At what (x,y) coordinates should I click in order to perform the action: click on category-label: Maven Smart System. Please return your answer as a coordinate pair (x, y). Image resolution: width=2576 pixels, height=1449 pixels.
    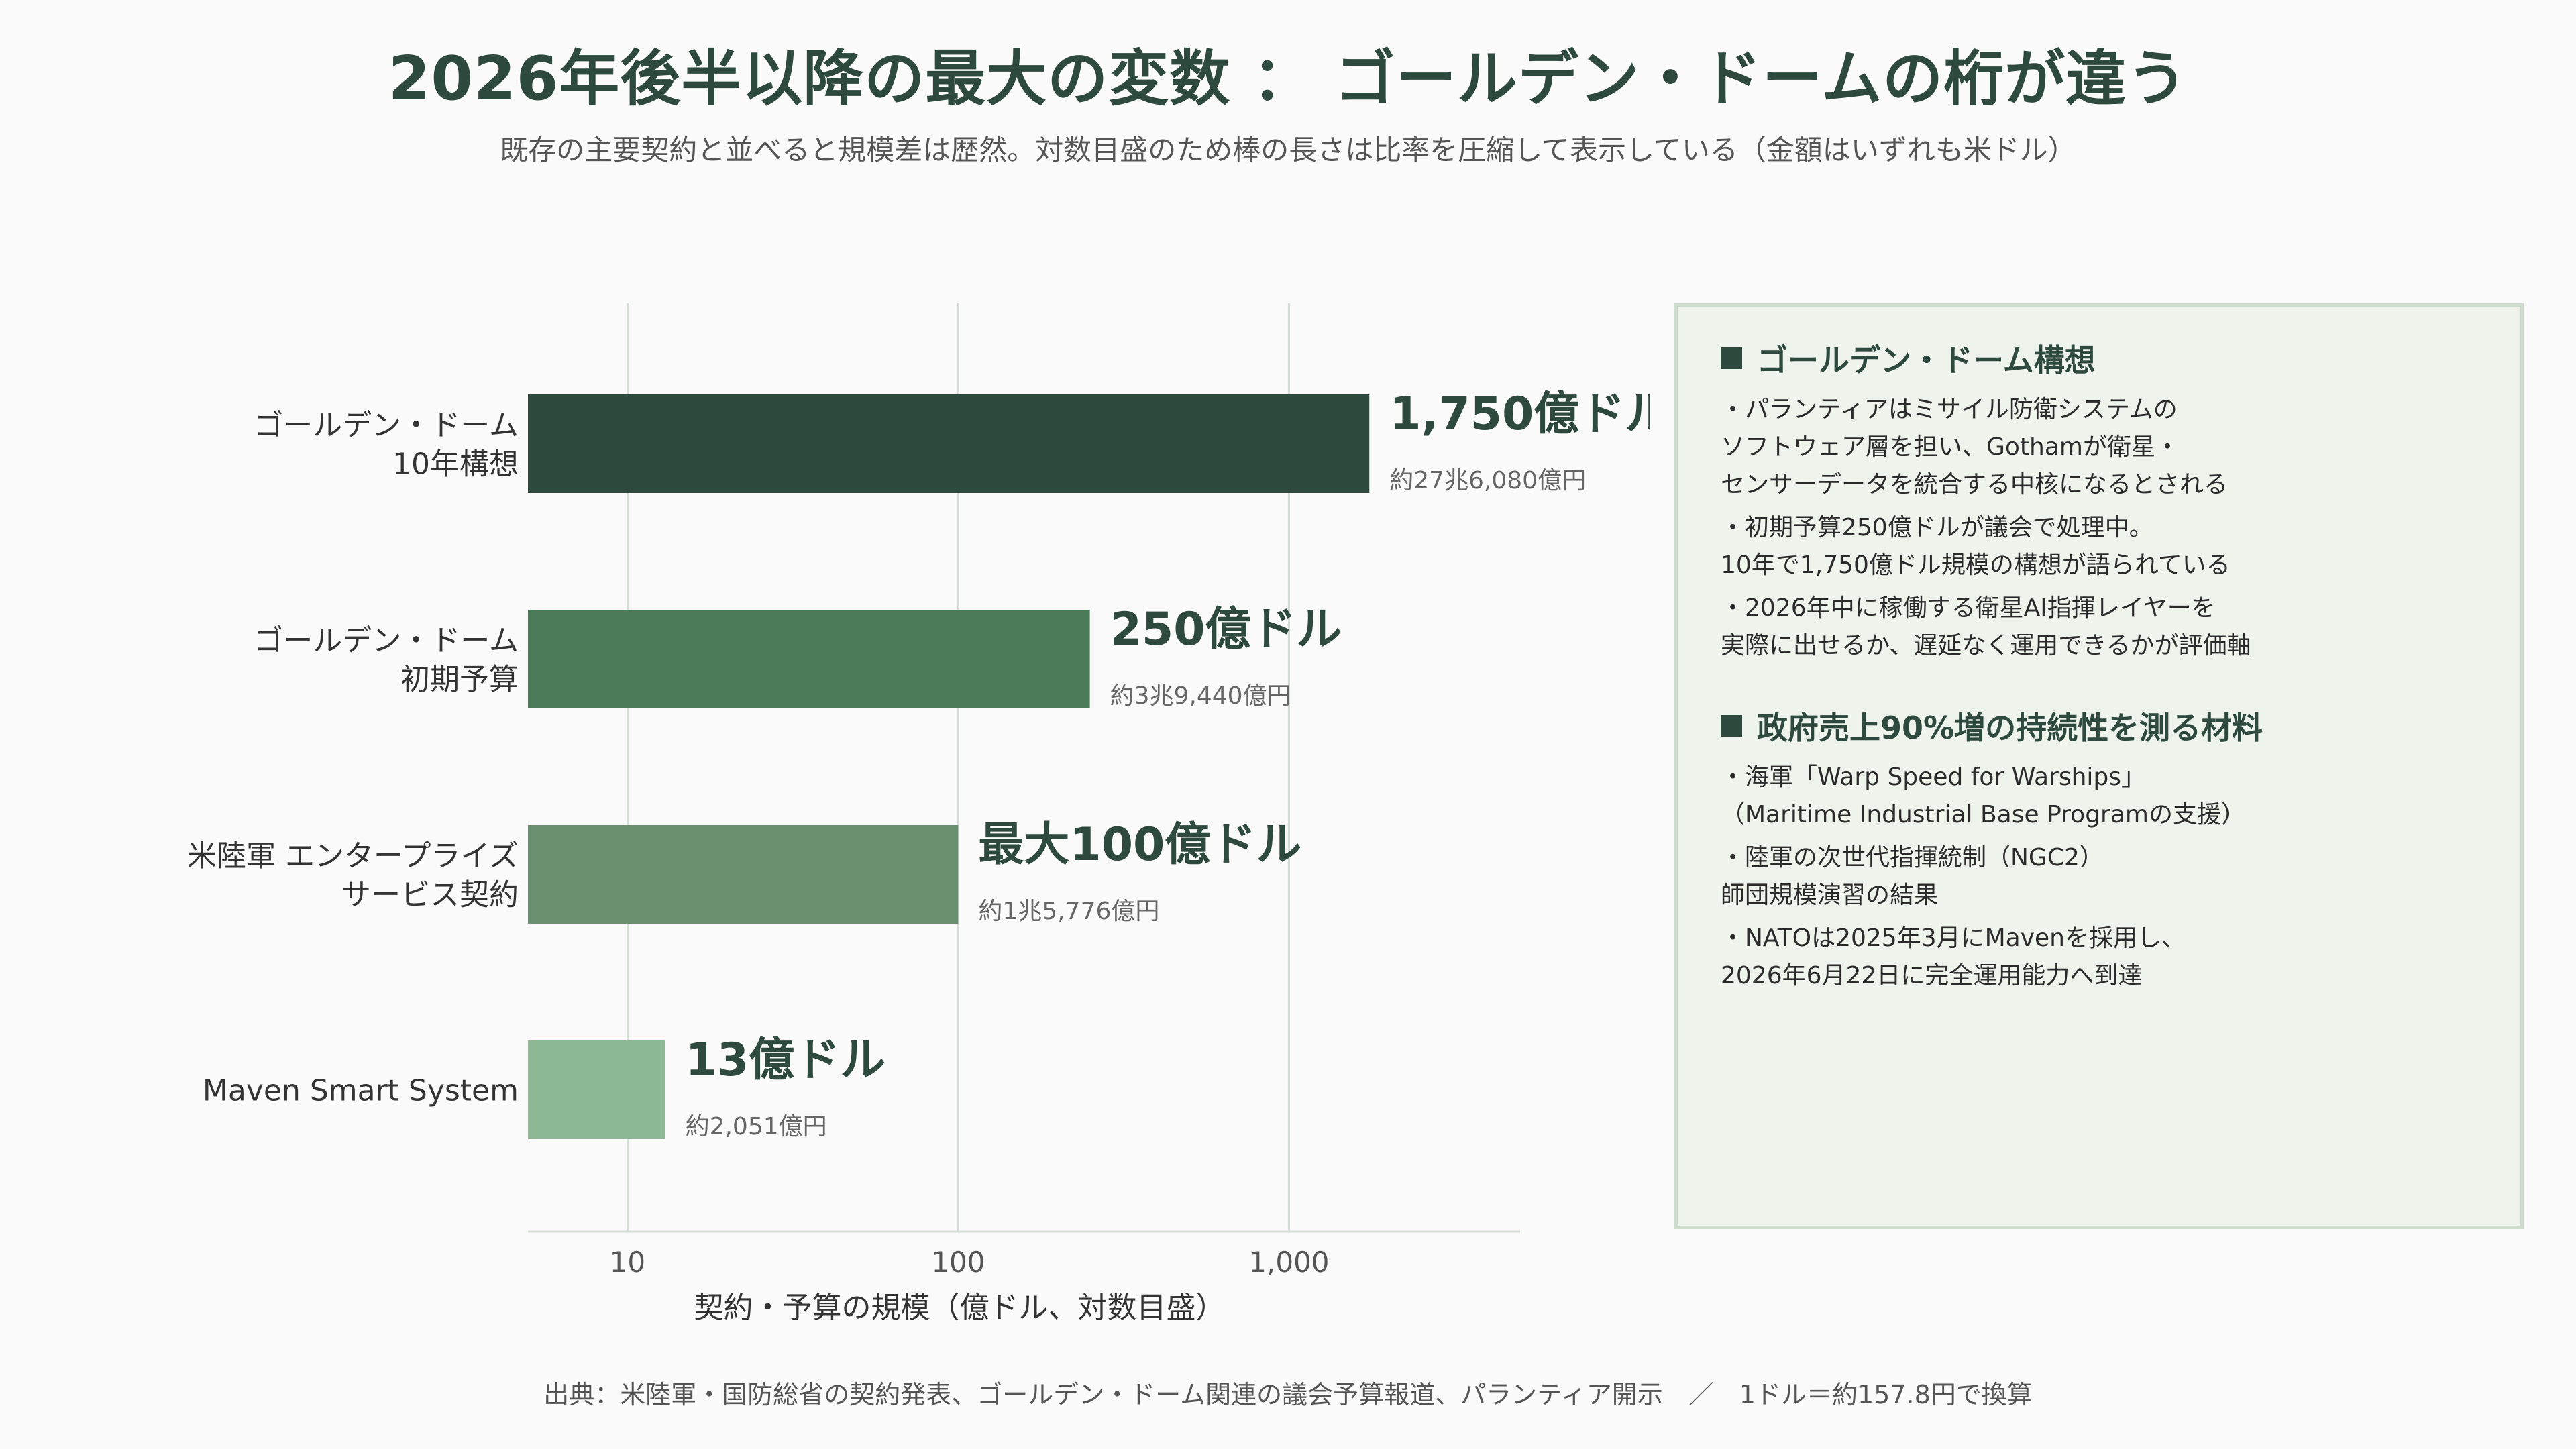
    Looking at the image, I should click on (361, 1091).